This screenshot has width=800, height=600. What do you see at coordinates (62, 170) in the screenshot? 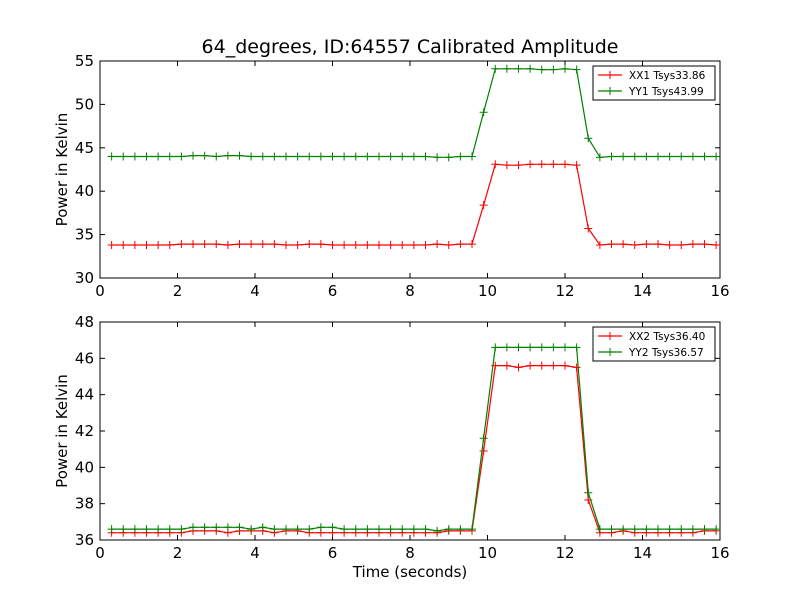
I see `y-axis-label: Power in Kelvin` at bounding box center [62, 170].